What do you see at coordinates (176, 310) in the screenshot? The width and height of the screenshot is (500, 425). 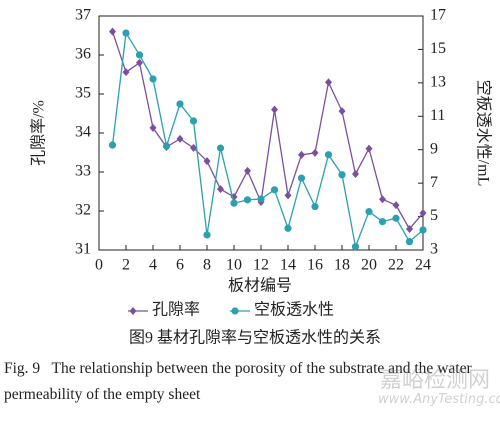 I see `legend-label: 孔隙率` at bounding box center [176, 310].